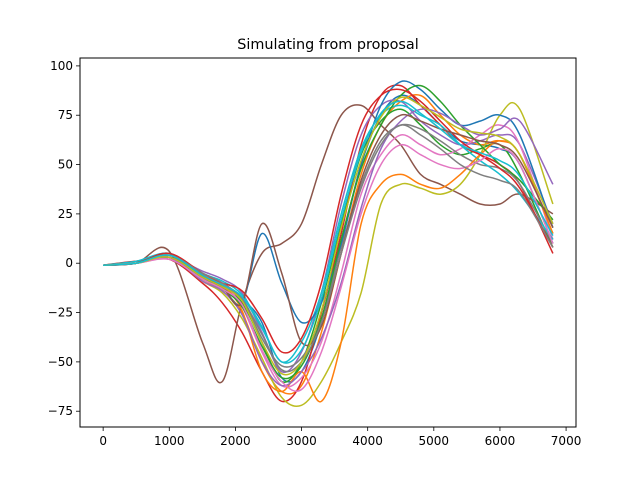  Describe the element at coordinates (169, 441) in the screenshot. I see `x-tick-label: 1000` at that location.